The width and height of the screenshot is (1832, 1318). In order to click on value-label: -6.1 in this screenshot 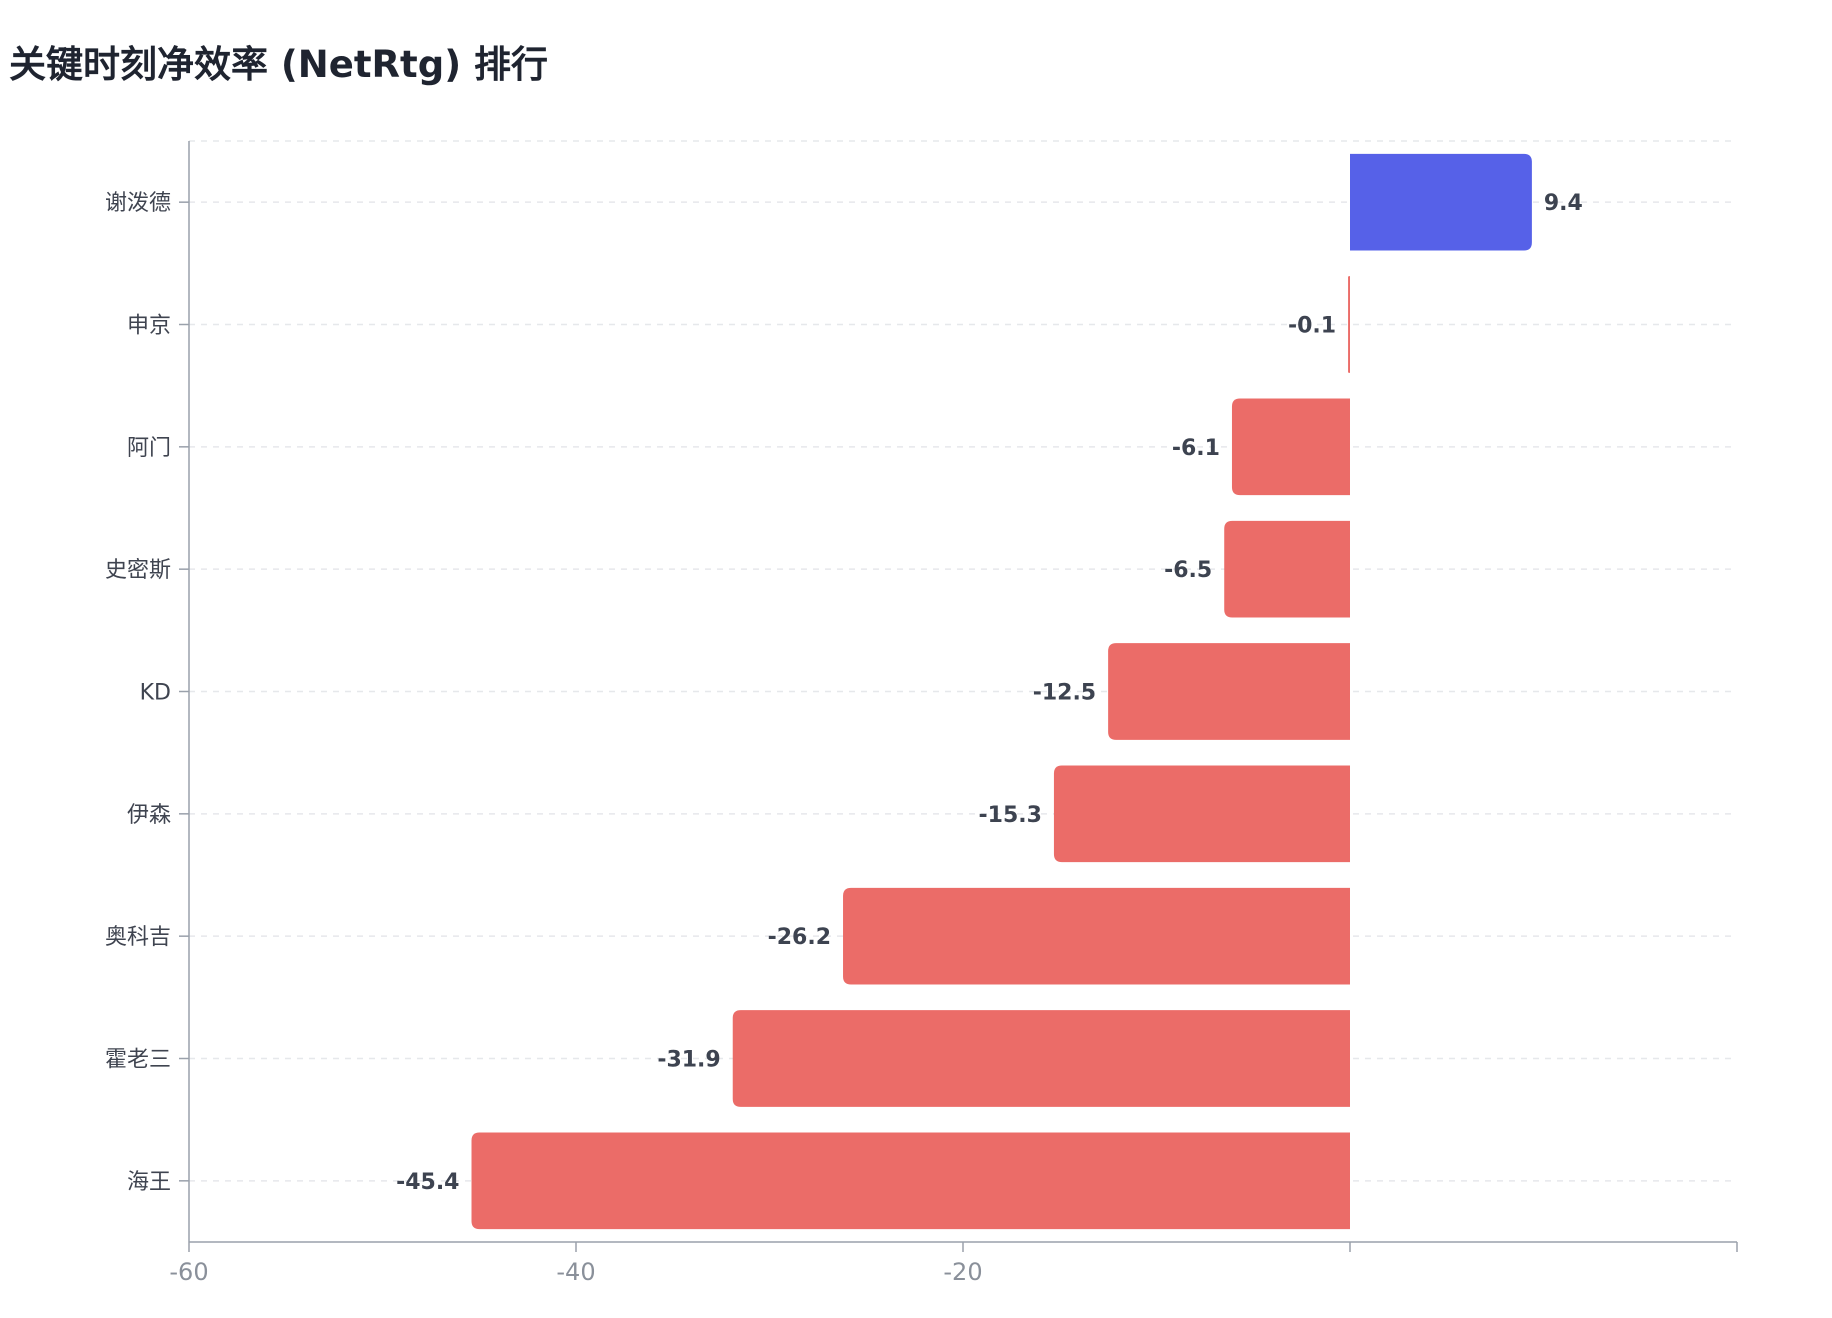, I will do `click(1196, 448)`.